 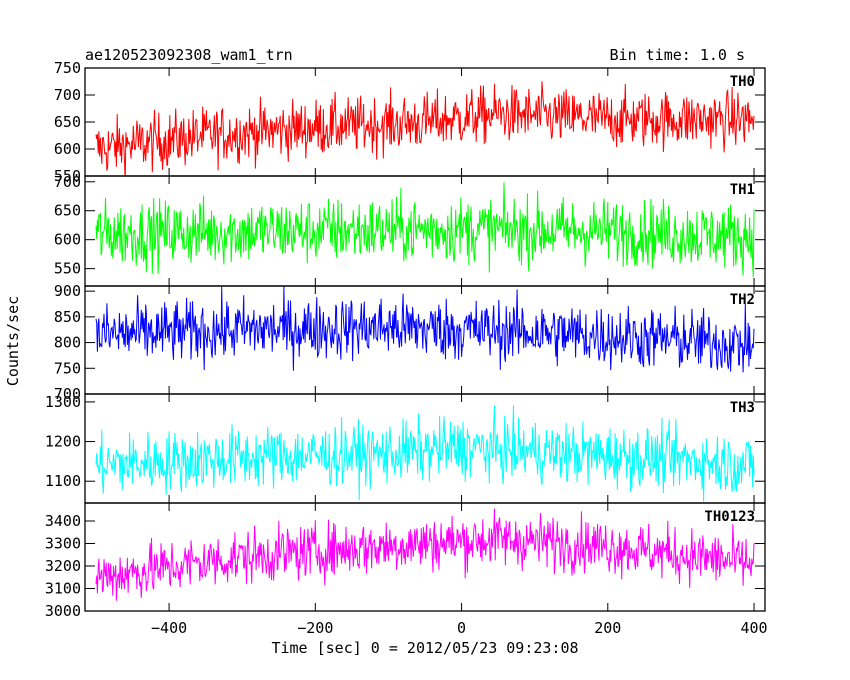 What do you see at coordinates (742, 82) in the screenshot?
I see `panel-label-th0: TH0` at bounding box center [742, 82].